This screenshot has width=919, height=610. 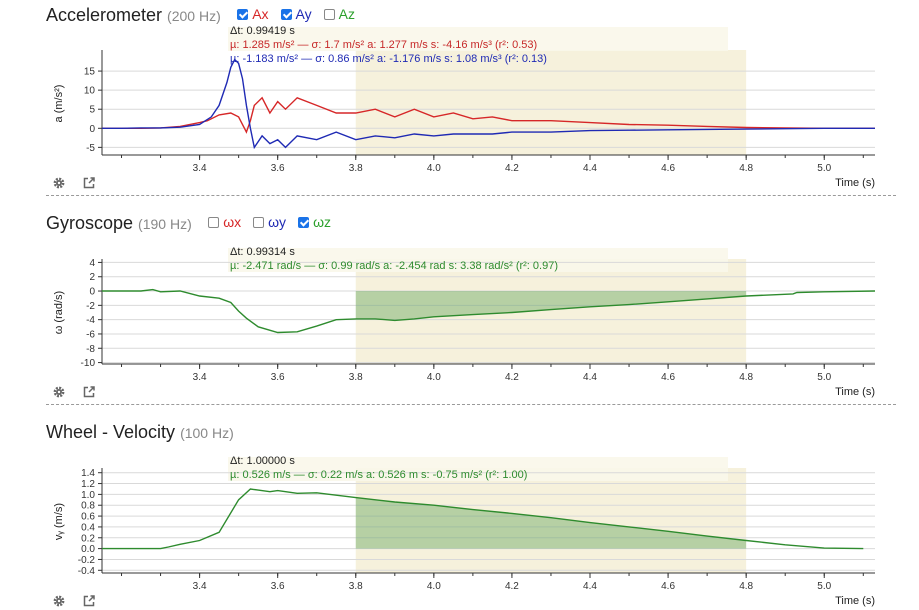 What do you see at coordinates (88, 506) in the screenshot?
I see `y-tick-label: 0.8` at bounding box center [88, 506].